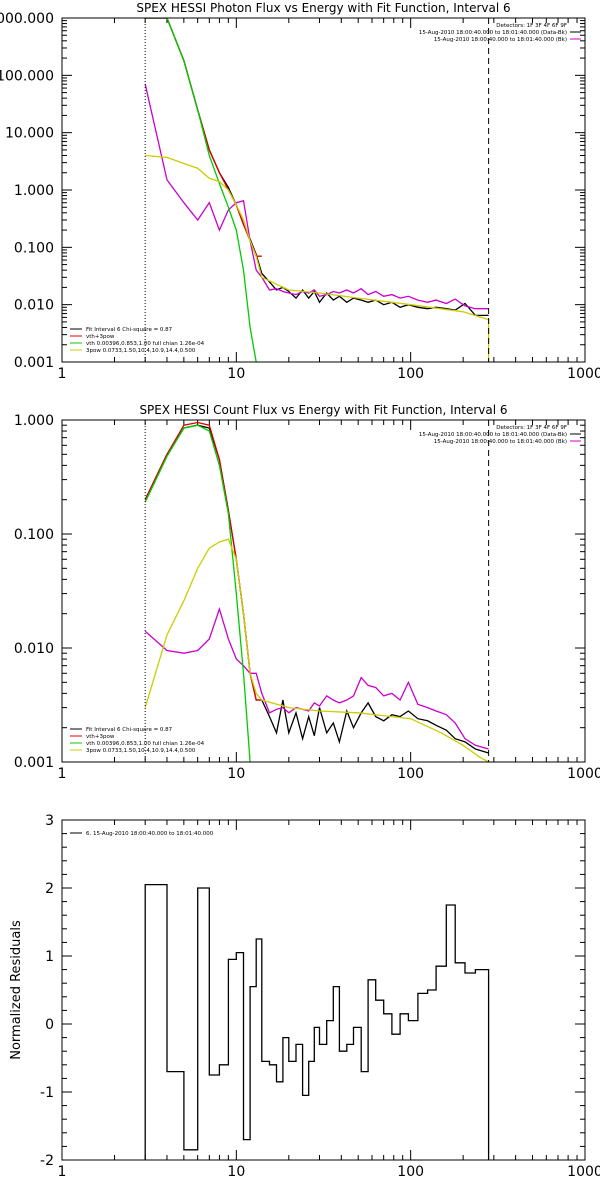 The height and width of the screenshot is (1200, 600). Describe the element at coordinates (34, 306) in the screenshot. I see `chart-1-y-tick-label: 0.010` at that location.